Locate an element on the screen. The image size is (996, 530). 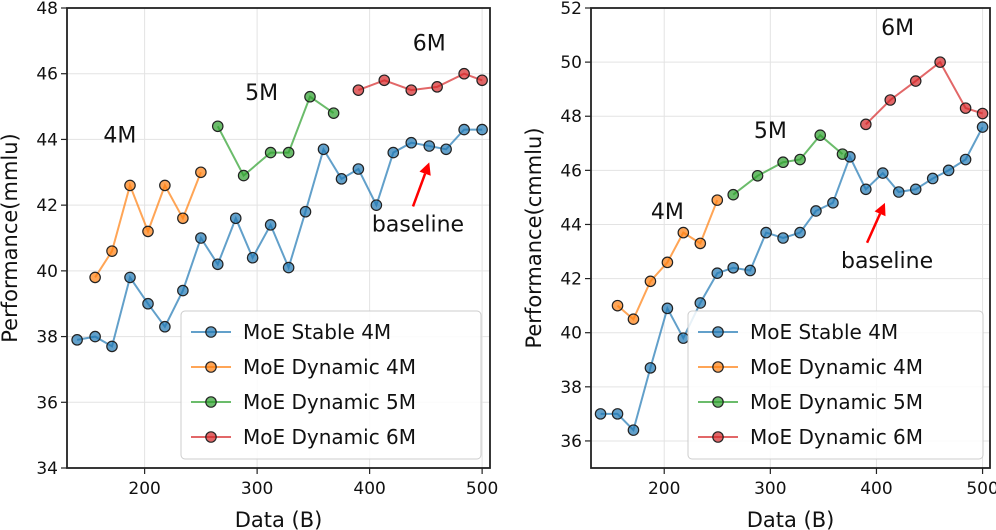
x-tick-label: 300 is located at coordinates (257, 489).